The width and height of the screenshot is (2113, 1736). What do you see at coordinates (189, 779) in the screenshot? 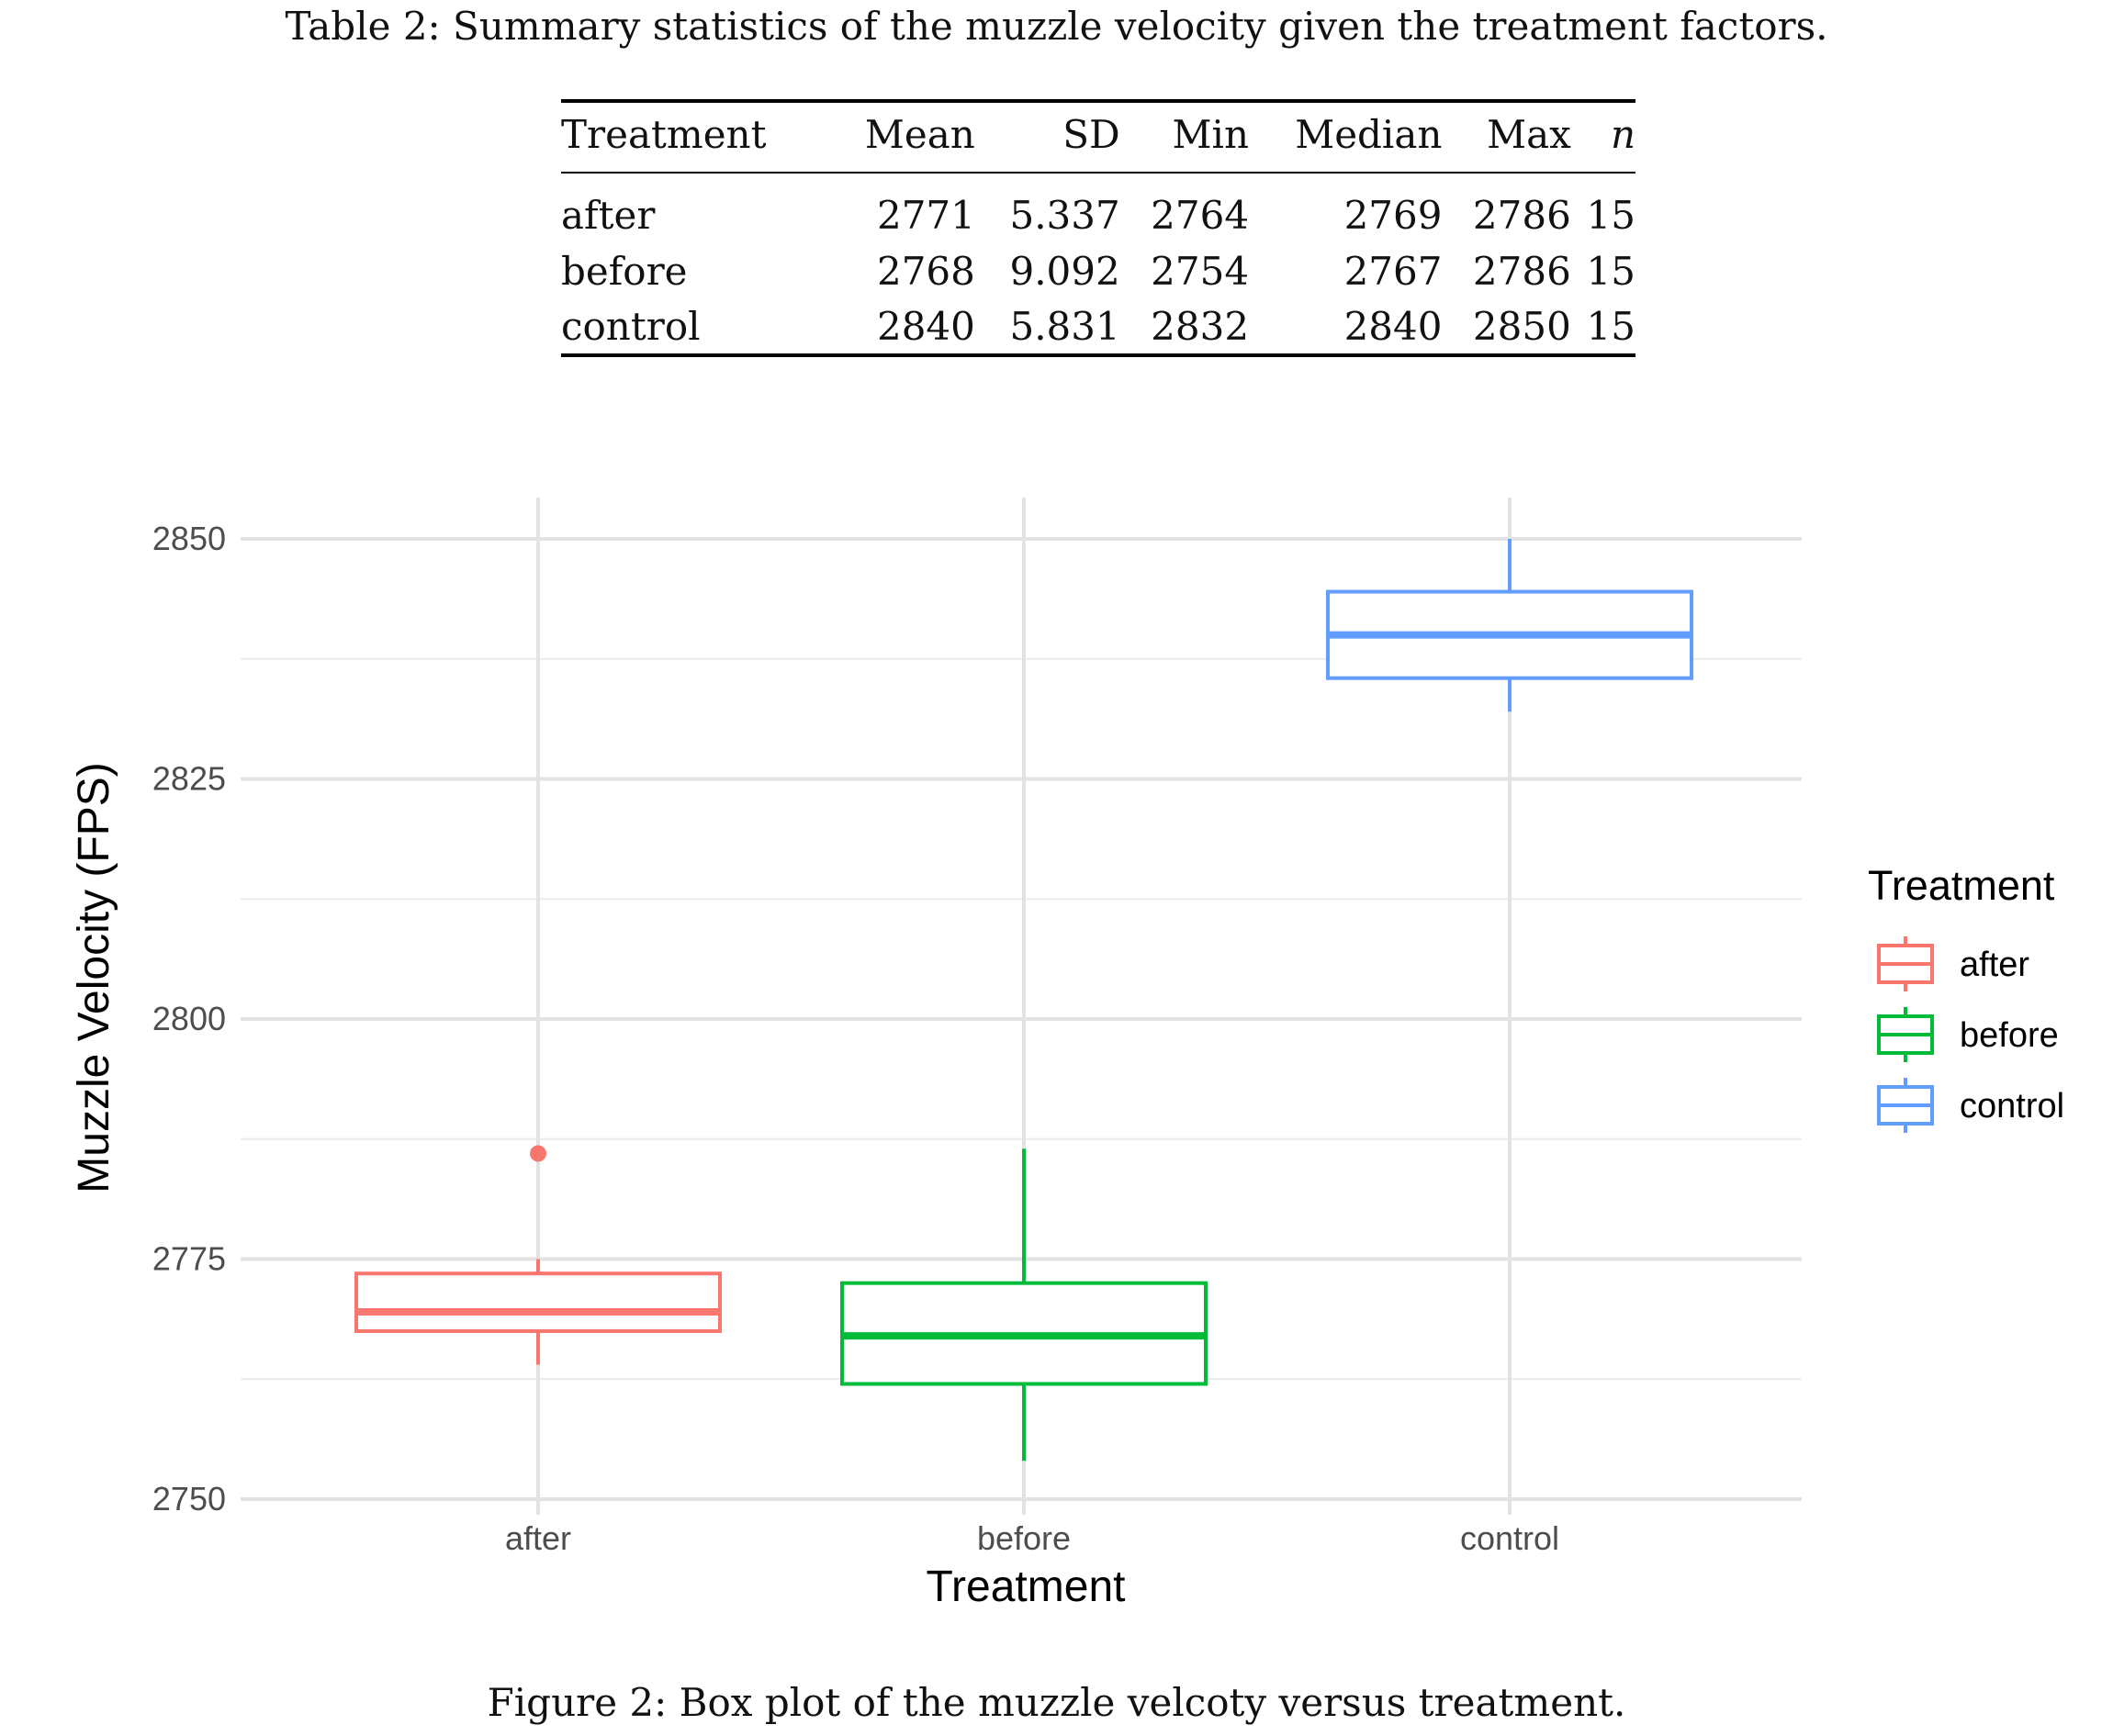
I see `y-tick-label: 2825` at bounding box center [189, 779].